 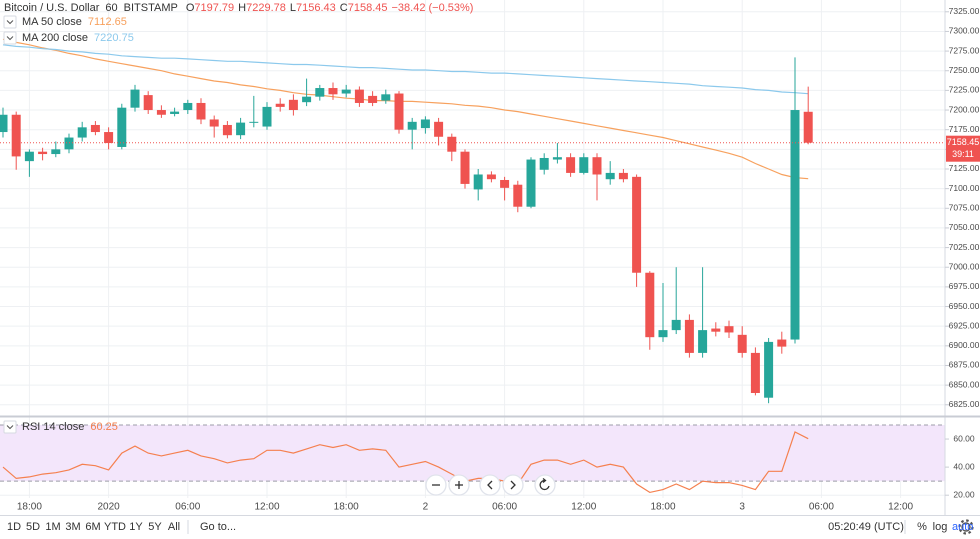 What do you see at coordinates (405, 462) in the screenshot?
I see `line-series` at bounding box center [405, 462].